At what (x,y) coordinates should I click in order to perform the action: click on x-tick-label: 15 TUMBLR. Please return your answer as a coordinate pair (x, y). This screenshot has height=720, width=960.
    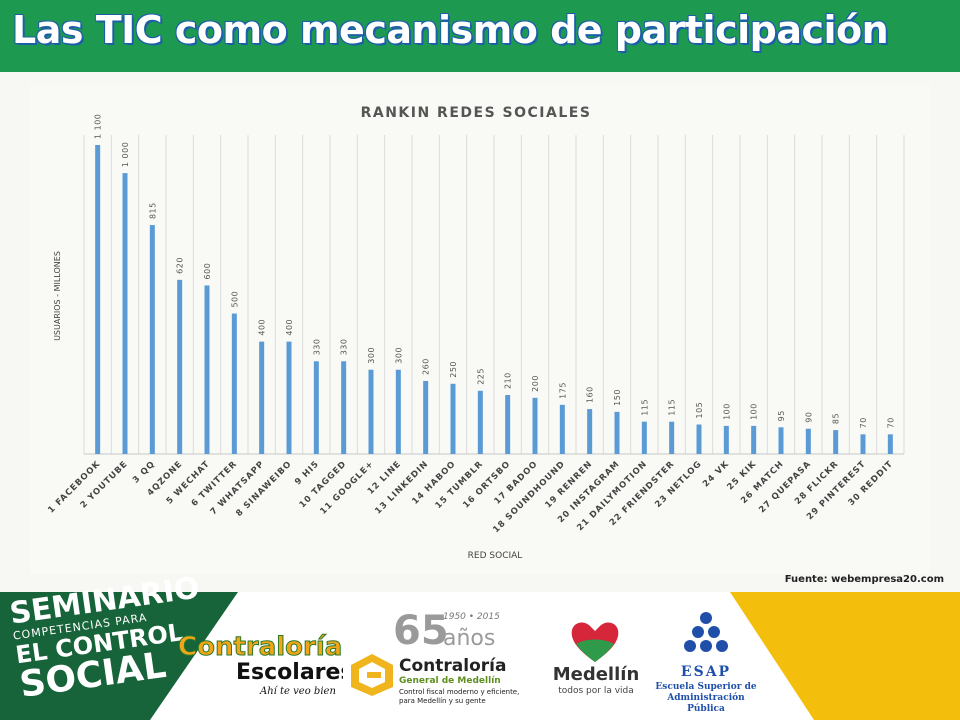
    Looking at the image, I should click on (460, 485).